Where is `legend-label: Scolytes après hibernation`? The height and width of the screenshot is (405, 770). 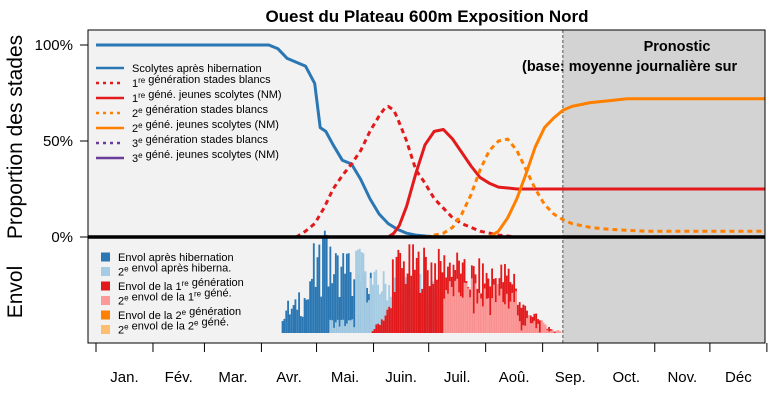 legend-label: Scolytes après hibernation is located at coordinates (197, 69).